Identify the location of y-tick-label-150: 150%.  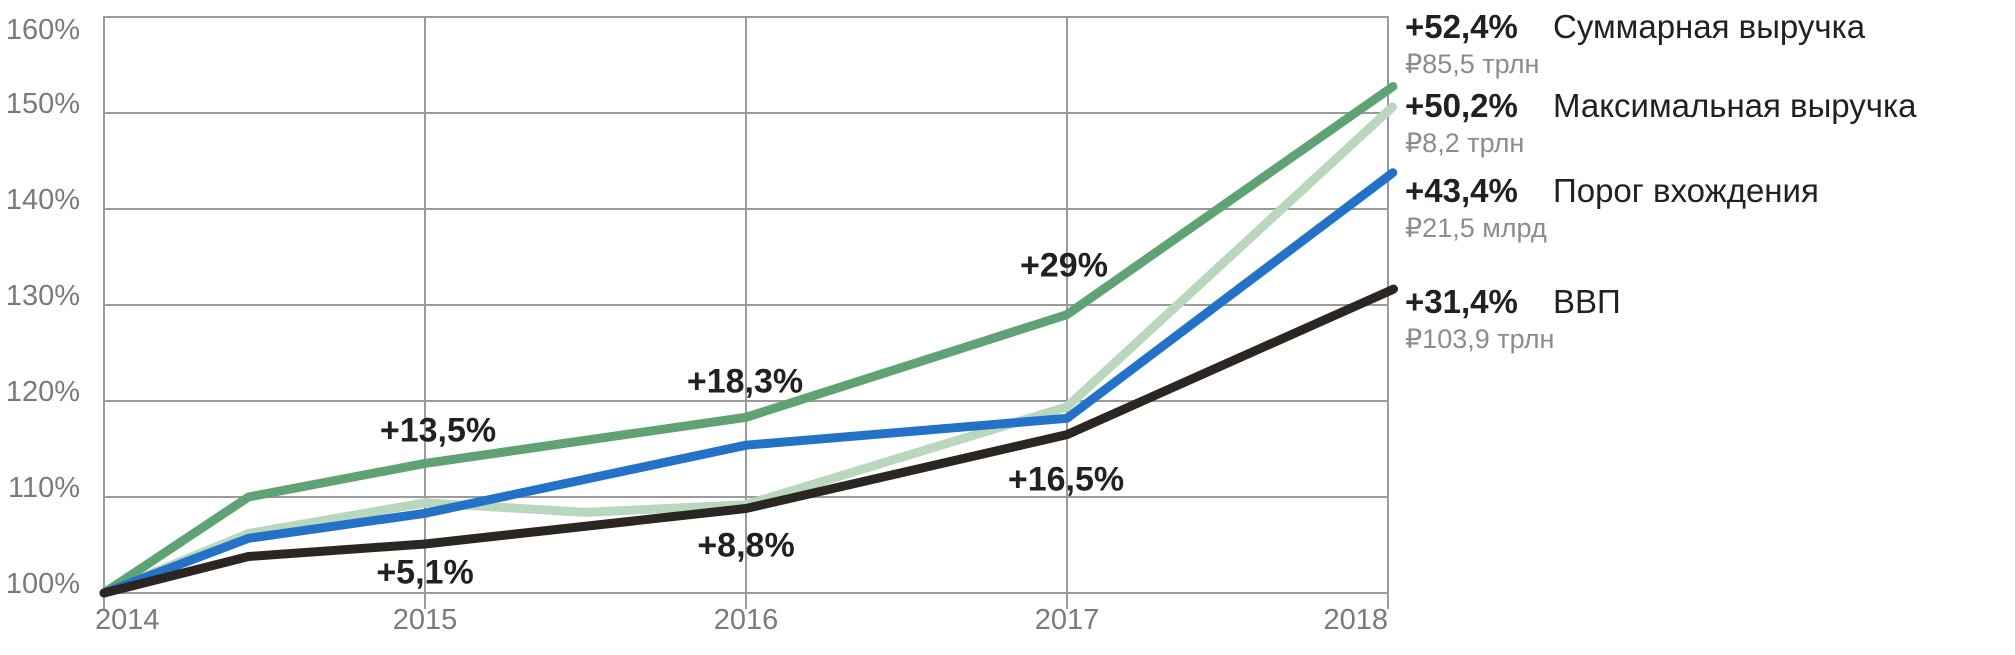
(42, 104).